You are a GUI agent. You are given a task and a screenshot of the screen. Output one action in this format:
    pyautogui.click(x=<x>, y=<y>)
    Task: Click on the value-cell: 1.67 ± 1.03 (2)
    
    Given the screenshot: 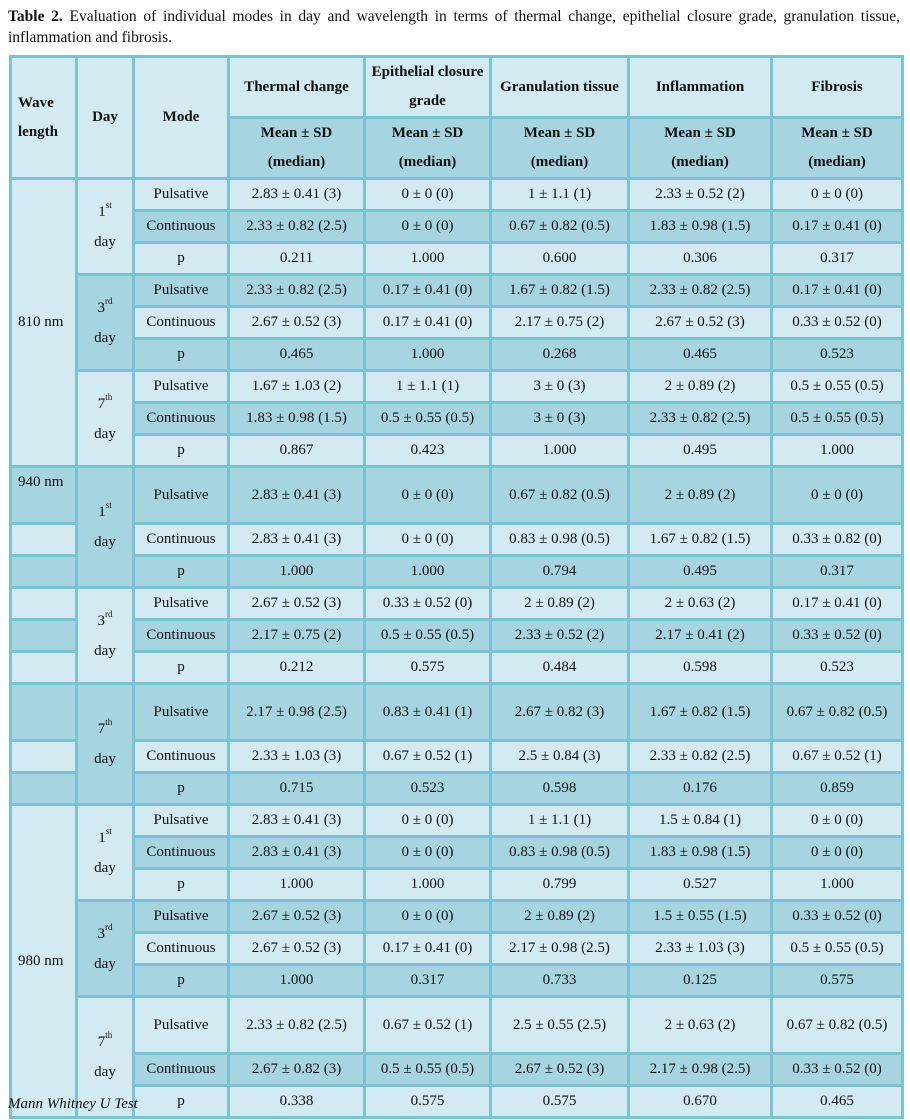 What is the action you would take?
    pyautogui.click(x=296, y=386)
    